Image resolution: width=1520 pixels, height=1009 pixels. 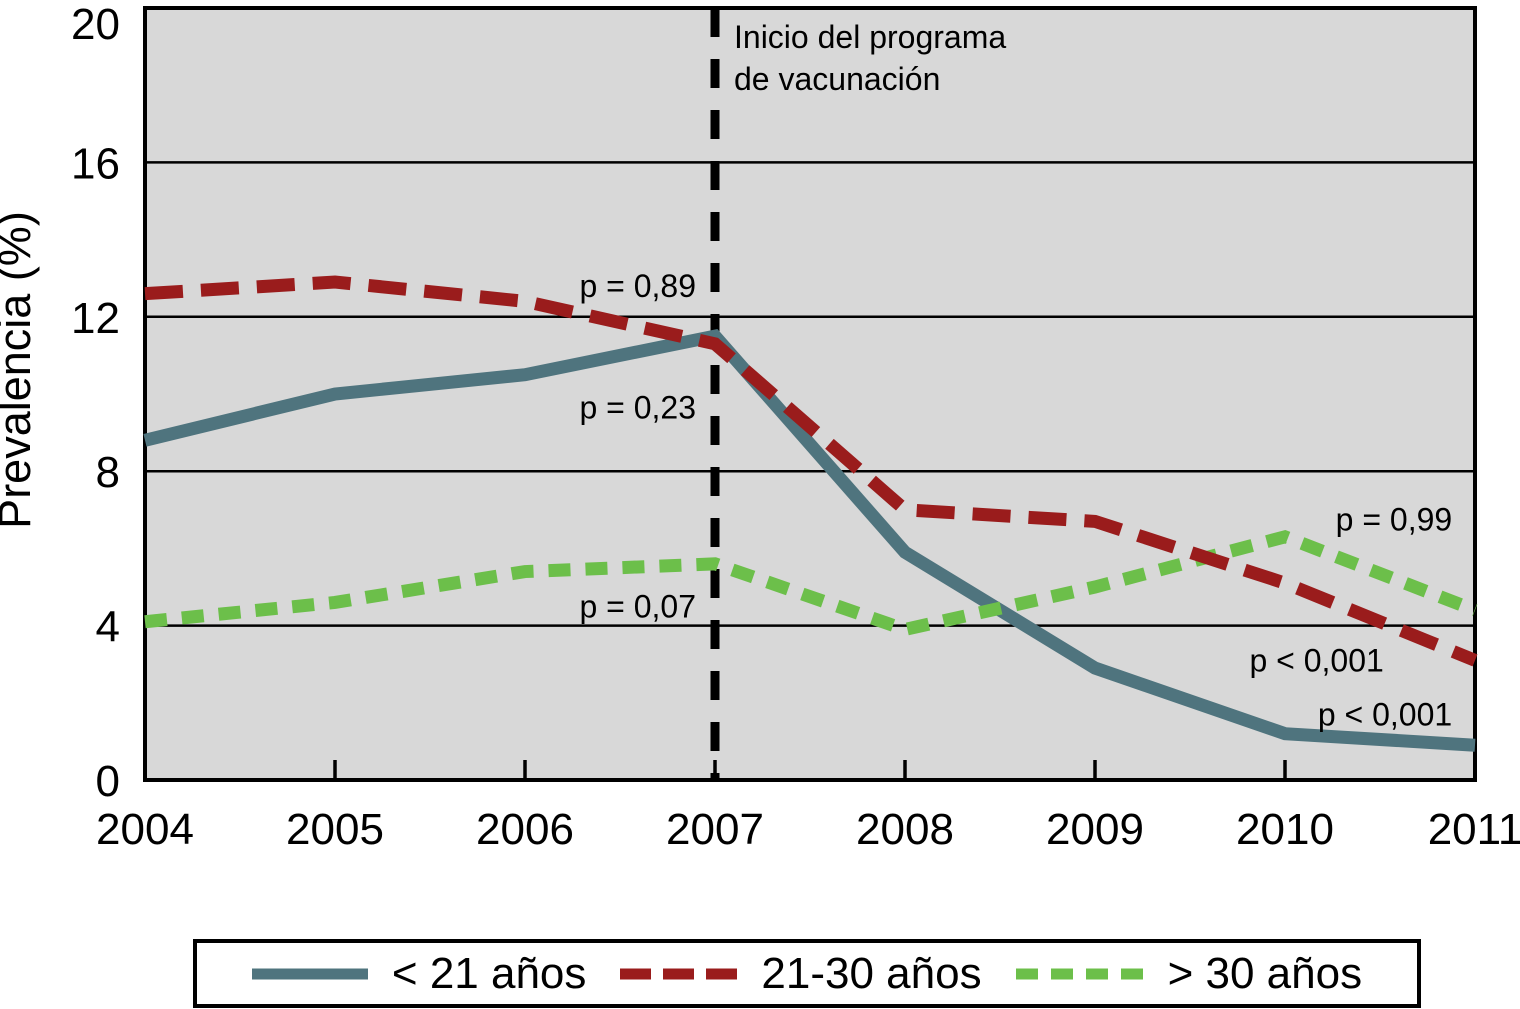 I want to click on x-tick-label: 2008, so click(x=905, y=829).